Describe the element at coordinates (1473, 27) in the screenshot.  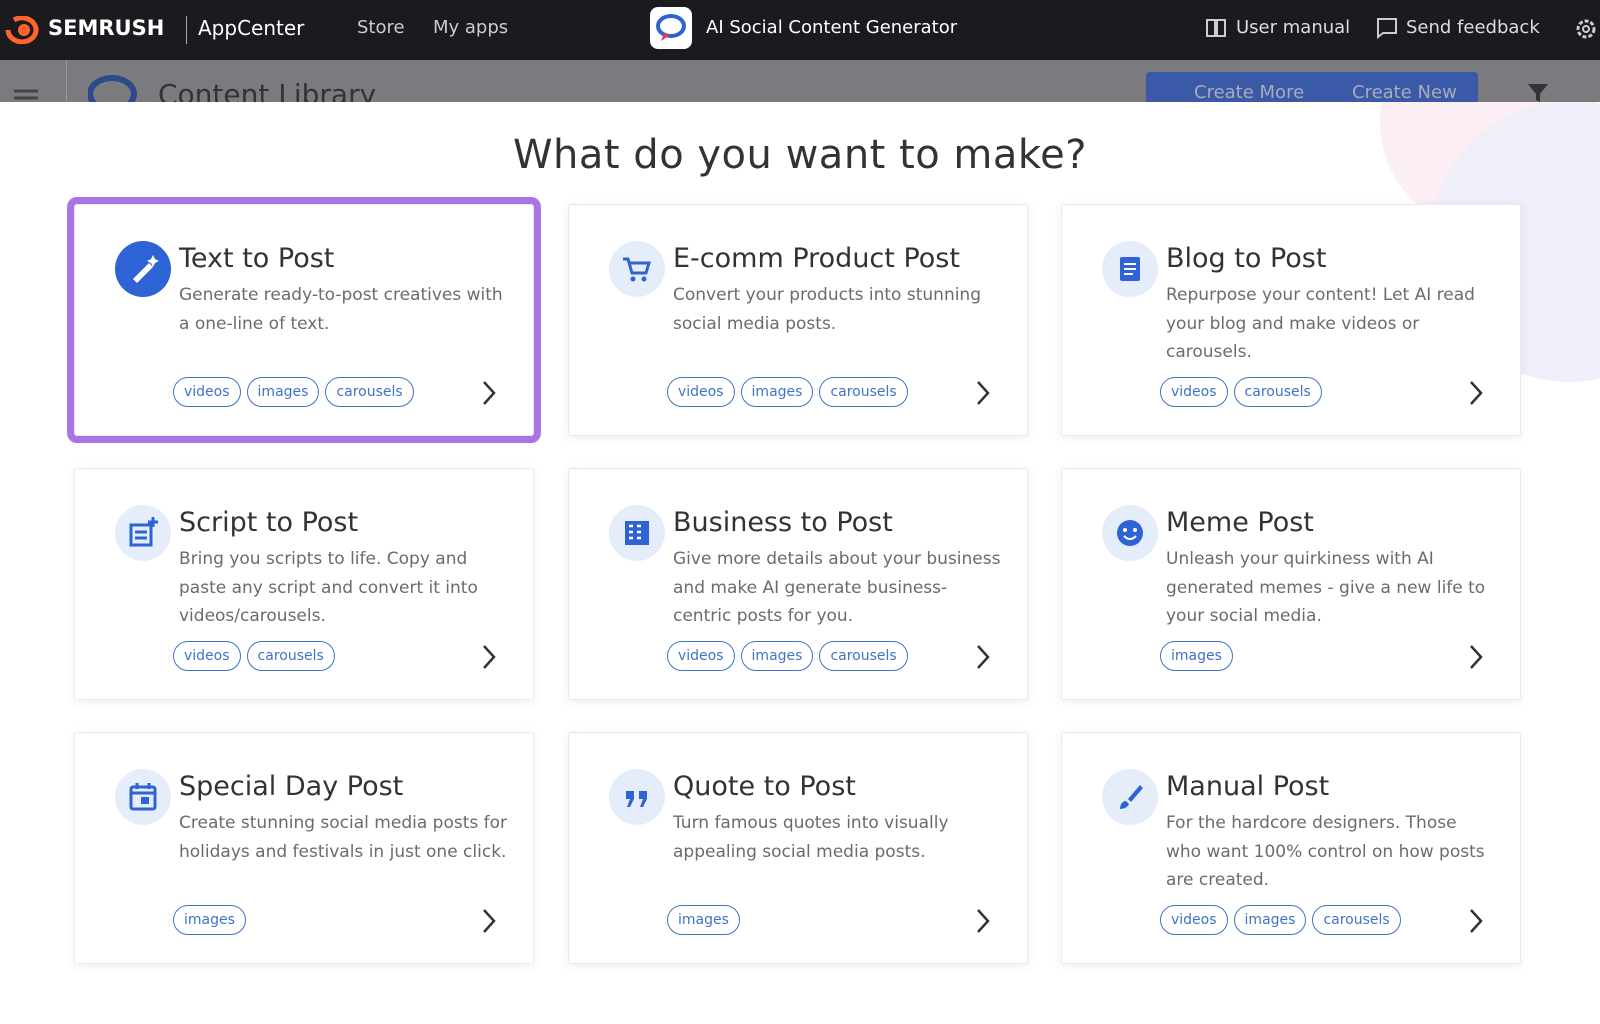
I see `send-feedback: Send feedback` at that location.